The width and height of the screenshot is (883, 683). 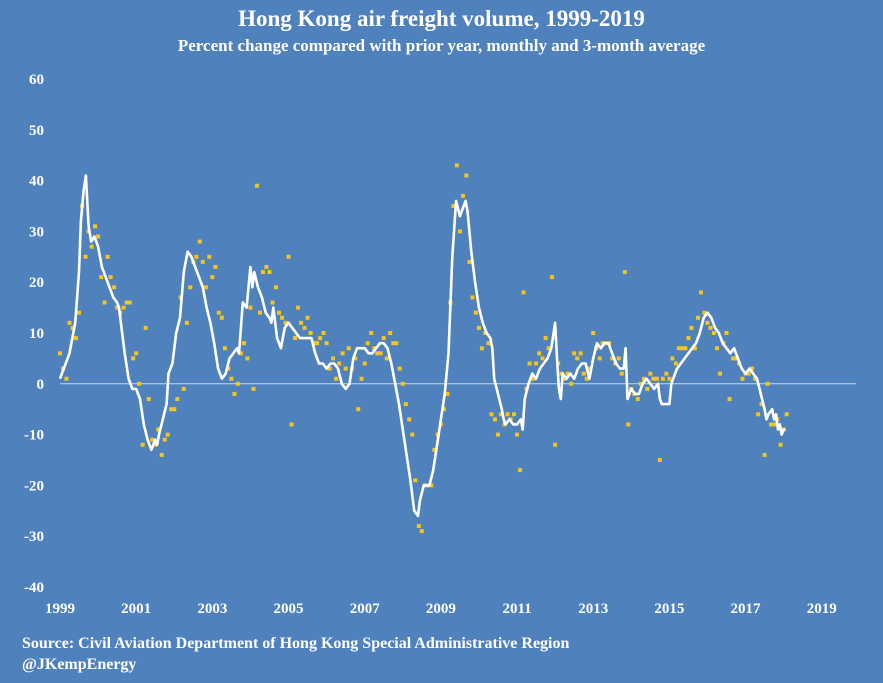 What do you see at coordinates (34, 486) in the screenshot?
I see `y-tick-label: -20` at bounding box center [34, 486].